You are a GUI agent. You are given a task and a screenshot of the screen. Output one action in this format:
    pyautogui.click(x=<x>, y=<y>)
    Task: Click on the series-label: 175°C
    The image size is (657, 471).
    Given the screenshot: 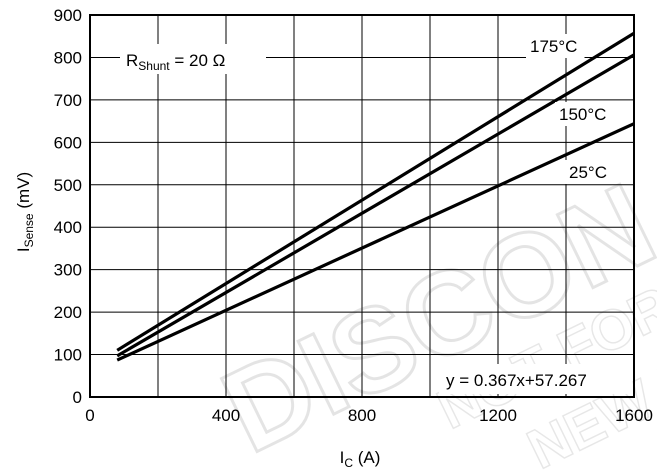 What is the action you would take?
    pyautogui.click(x=553, y=46)
    